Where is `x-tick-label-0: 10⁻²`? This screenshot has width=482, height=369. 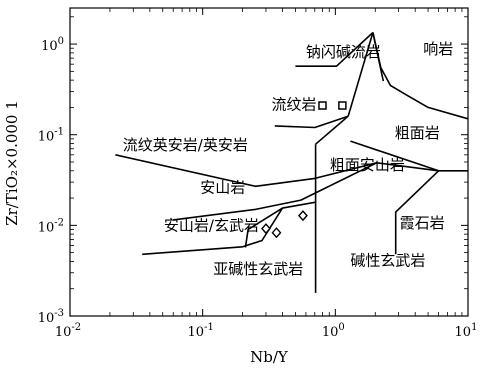
x-tick-label-0: 10⁻² is located at coordinates (68, 331).